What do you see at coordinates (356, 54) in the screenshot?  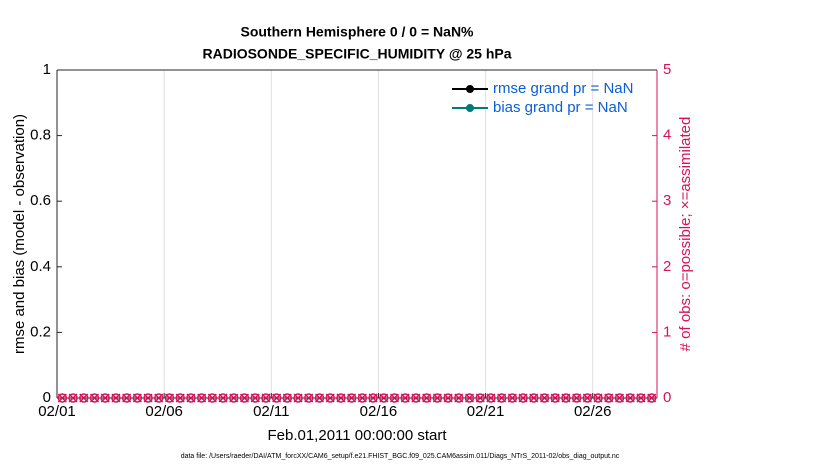 I see `chart-subtitle: RADIOSONDE_SPECIFIC_HUMIDITY @ 25 hPa` at bounding box center [356, 54].